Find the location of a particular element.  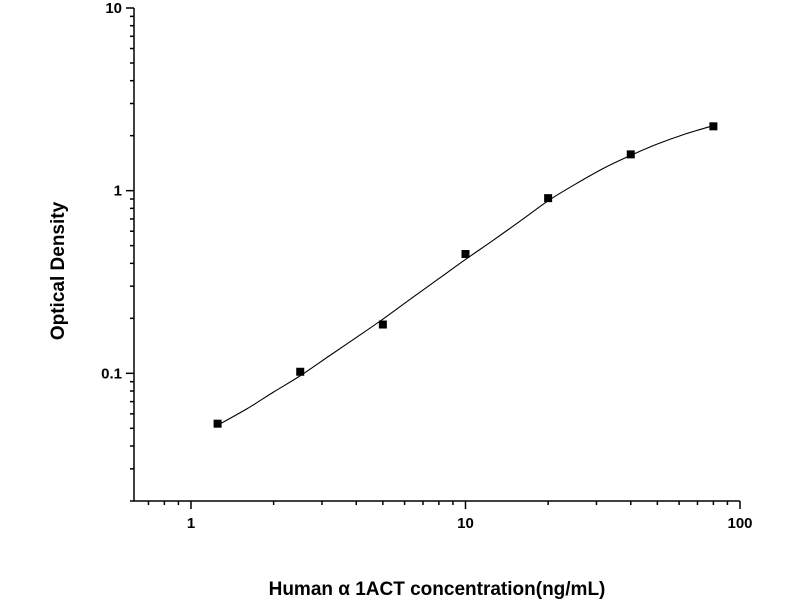

x-tick-label: 10 is located at coordinates (465, 523).